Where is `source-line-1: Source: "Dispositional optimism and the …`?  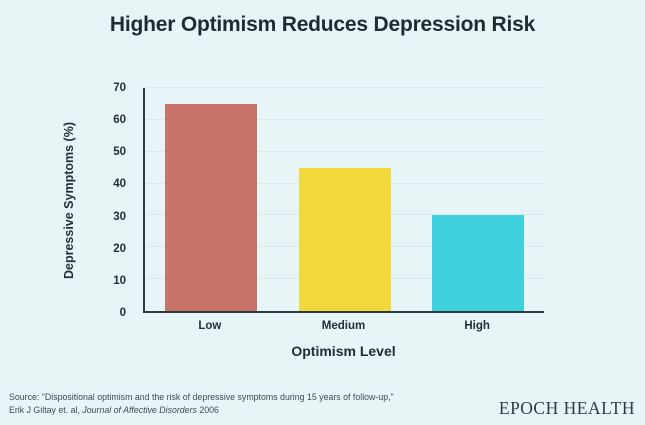
source-line-1: Source: "Dispositional optimism and the … is located at coordinates (201, 397).